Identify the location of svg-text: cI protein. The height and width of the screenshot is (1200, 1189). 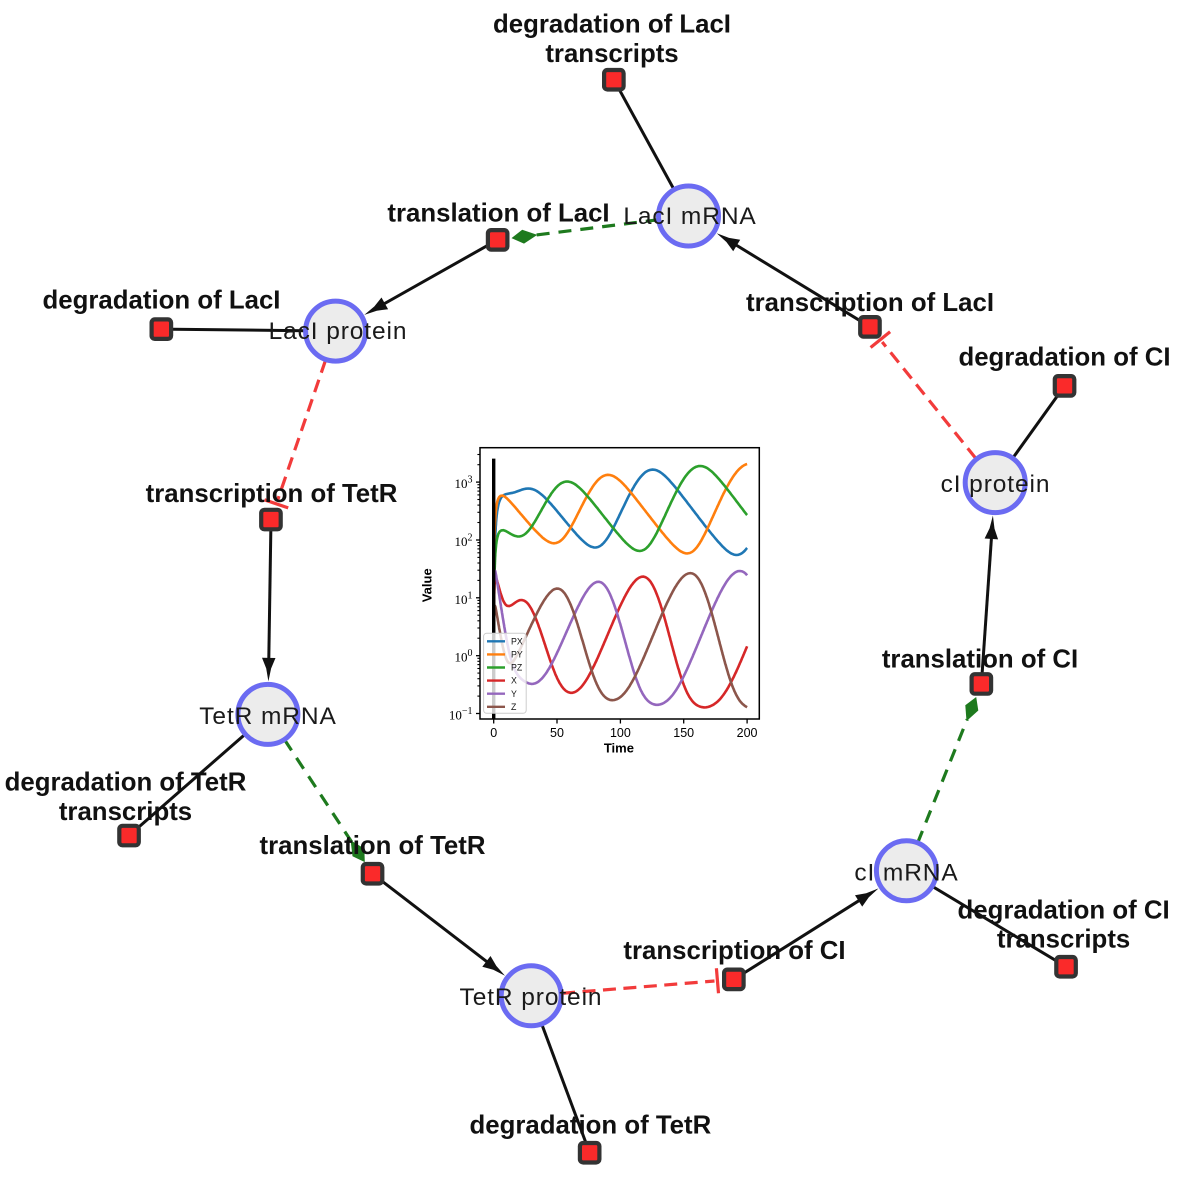
(996, 484).